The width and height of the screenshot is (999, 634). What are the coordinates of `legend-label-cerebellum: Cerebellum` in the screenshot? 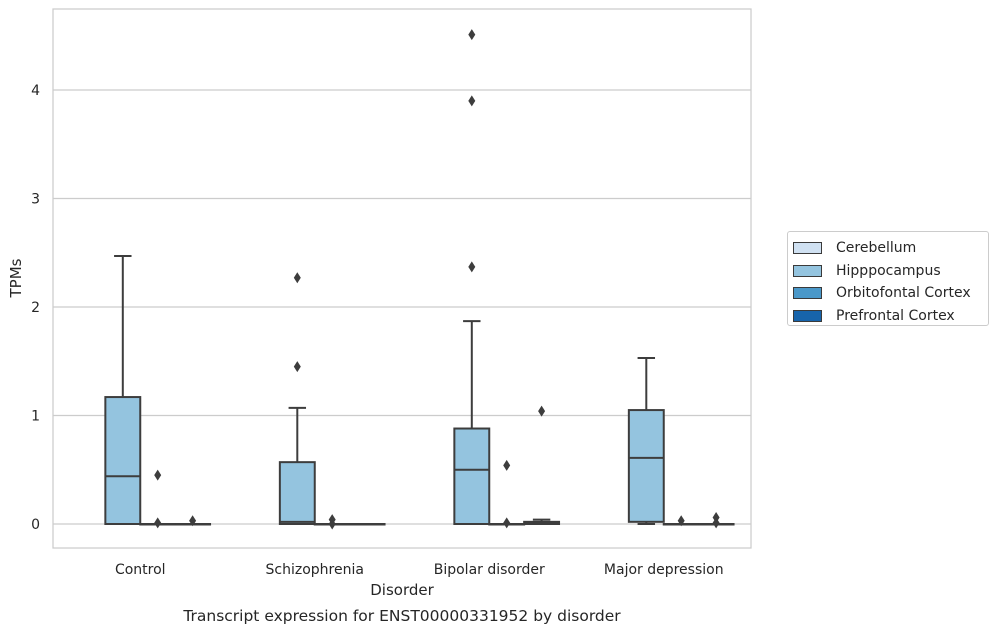 It's located at (876, 248).